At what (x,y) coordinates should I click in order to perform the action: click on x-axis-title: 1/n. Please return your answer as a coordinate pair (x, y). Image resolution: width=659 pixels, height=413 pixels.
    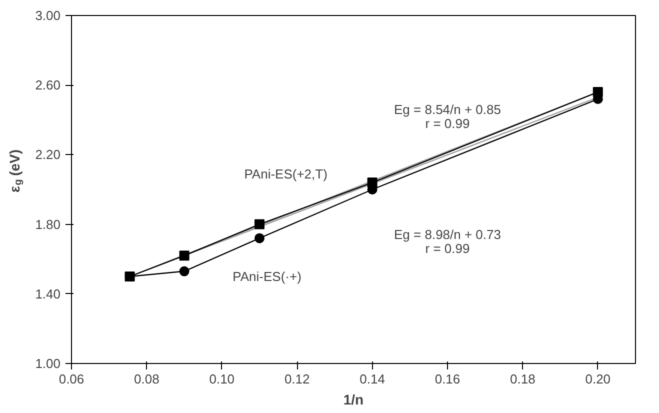
    Looking at the image, I should click on (353, 400).